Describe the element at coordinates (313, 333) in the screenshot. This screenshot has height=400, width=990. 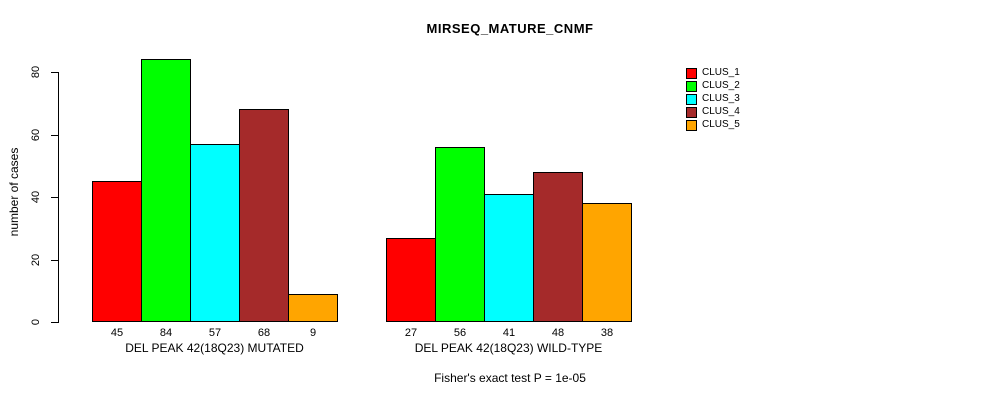
I see `bar-value-label: 9` at that location.